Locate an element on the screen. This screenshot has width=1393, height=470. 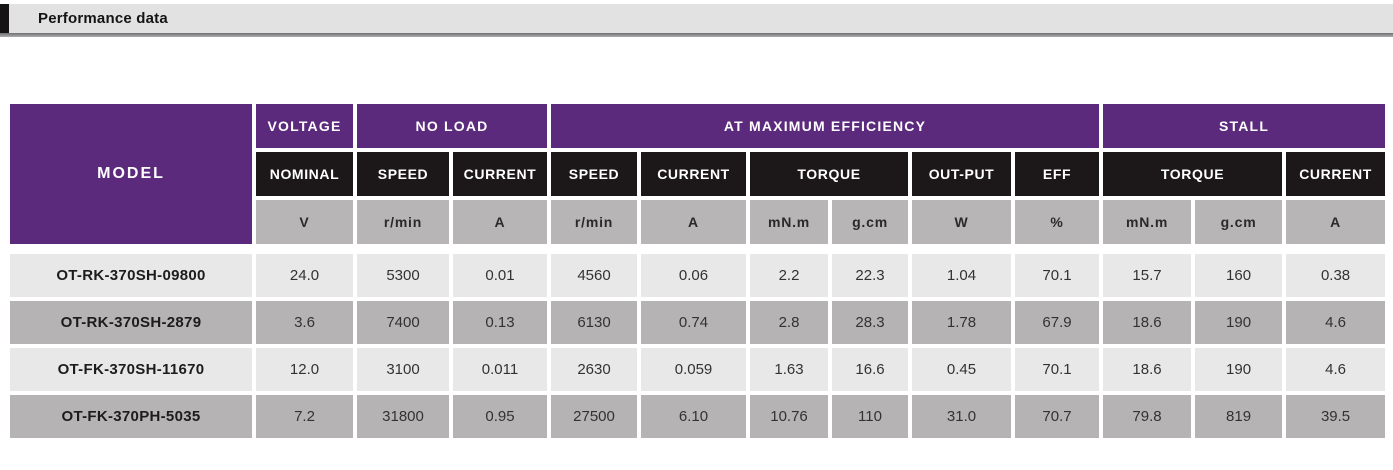
col-header-torque-maxeff: TORQUE is located at coordinates (829, 174).